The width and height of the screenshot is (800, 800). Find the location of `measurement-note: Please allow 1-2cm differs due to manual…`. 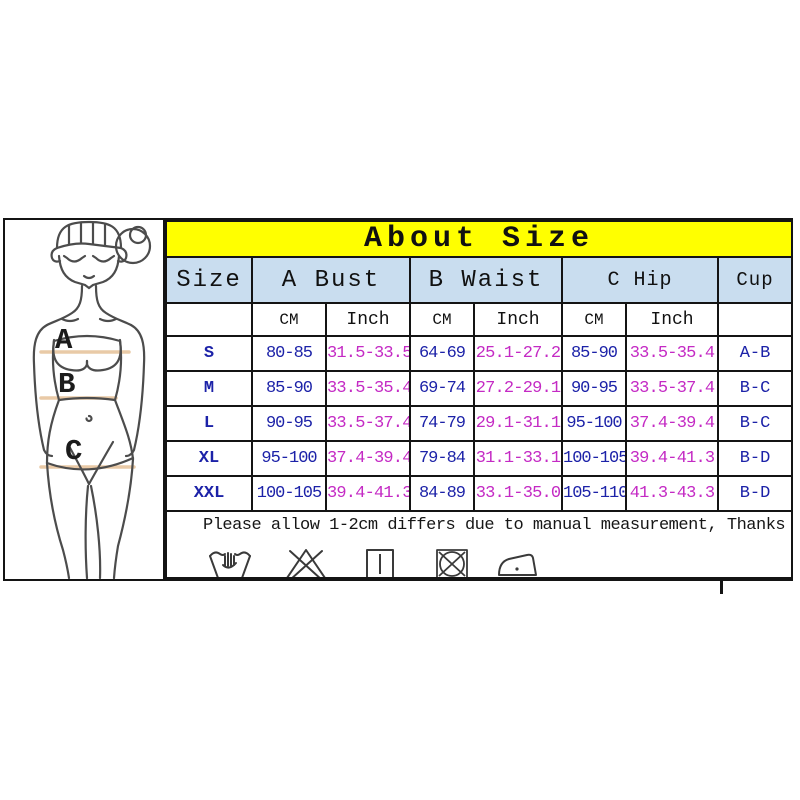

measurement-note: Please allow 1-2cm differs due to manual… is located at coordinates (494, 525).